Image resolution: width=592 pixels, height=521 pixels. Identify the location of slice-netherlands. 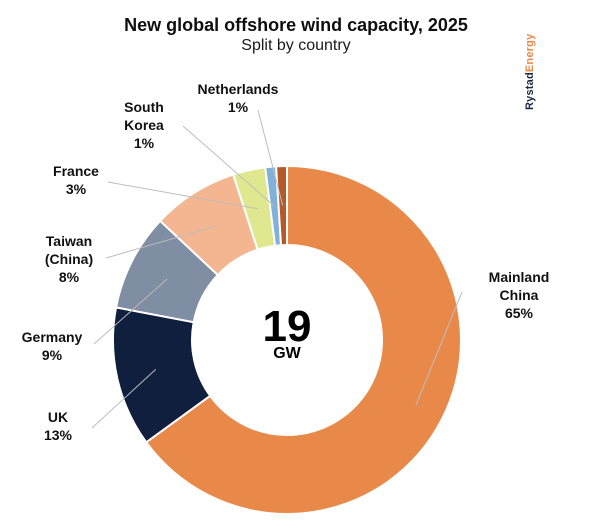
(281, 205).